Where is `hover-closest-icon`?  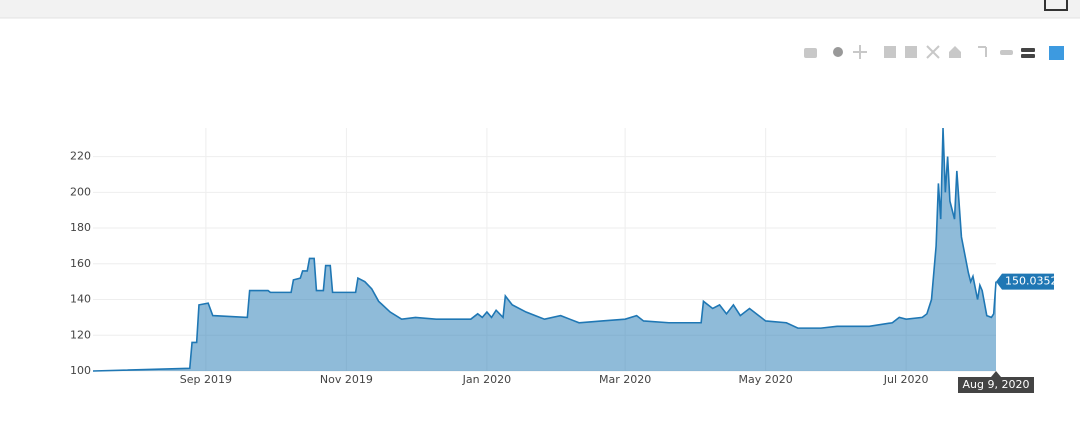 hover-closest-icon is located at coordinates (1006, 52).